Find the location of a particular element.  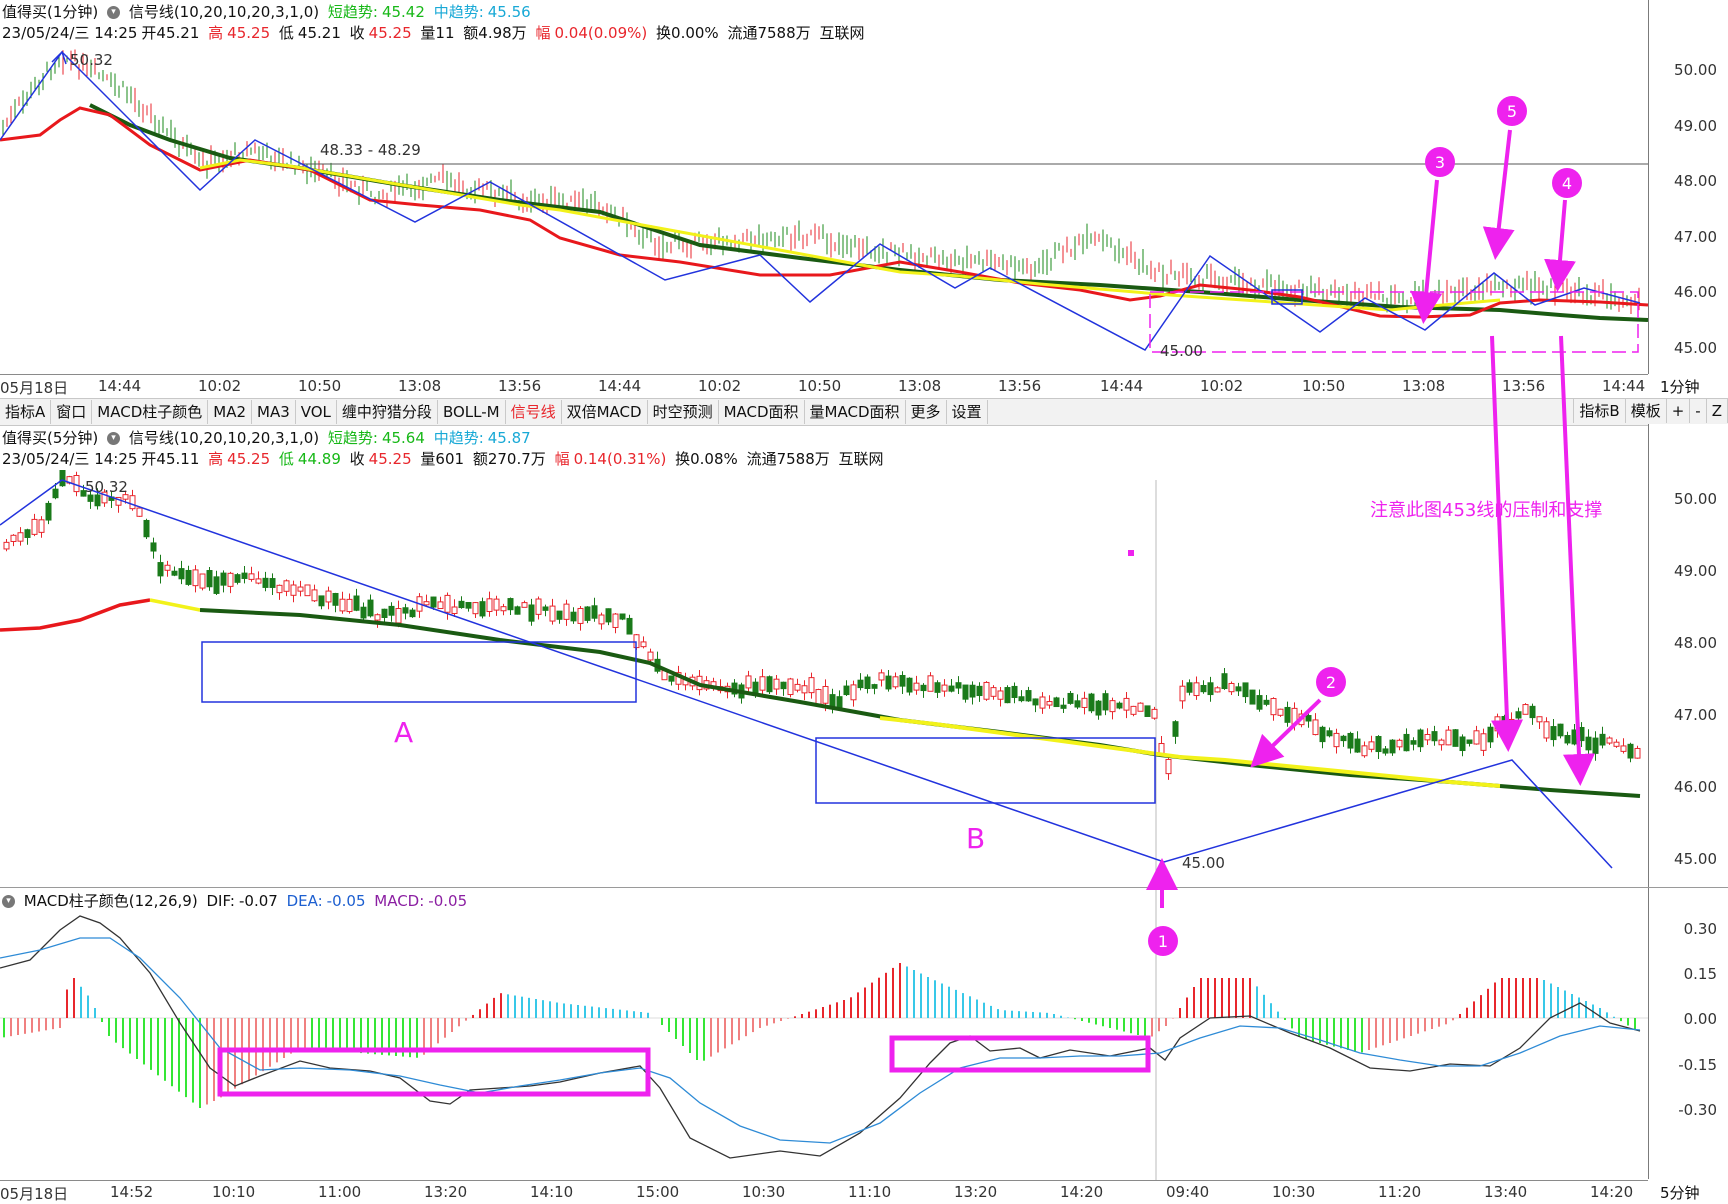

annotation-note: 注意此图453线的压制和支撑 is located at coordinates (1486, 510).